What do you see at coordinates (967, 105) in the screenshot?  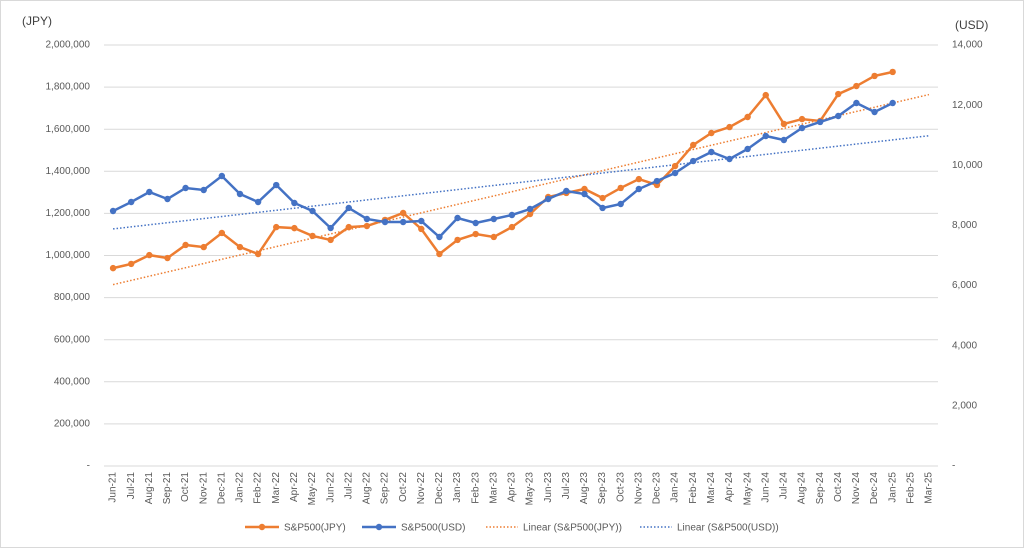 I see `y2-tick-label: 12,000` at bounding box center [967, 105].